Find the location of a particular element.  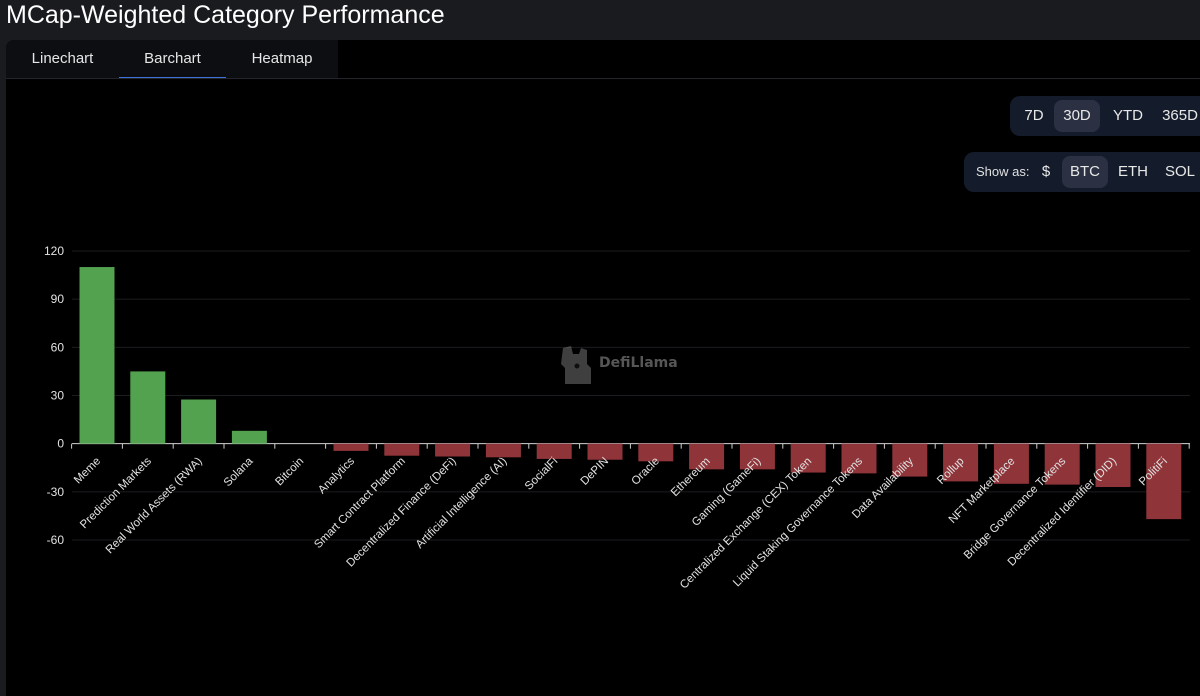

period-selector: 7D 30D YTD 365D is located at coordinates (1105, 116).